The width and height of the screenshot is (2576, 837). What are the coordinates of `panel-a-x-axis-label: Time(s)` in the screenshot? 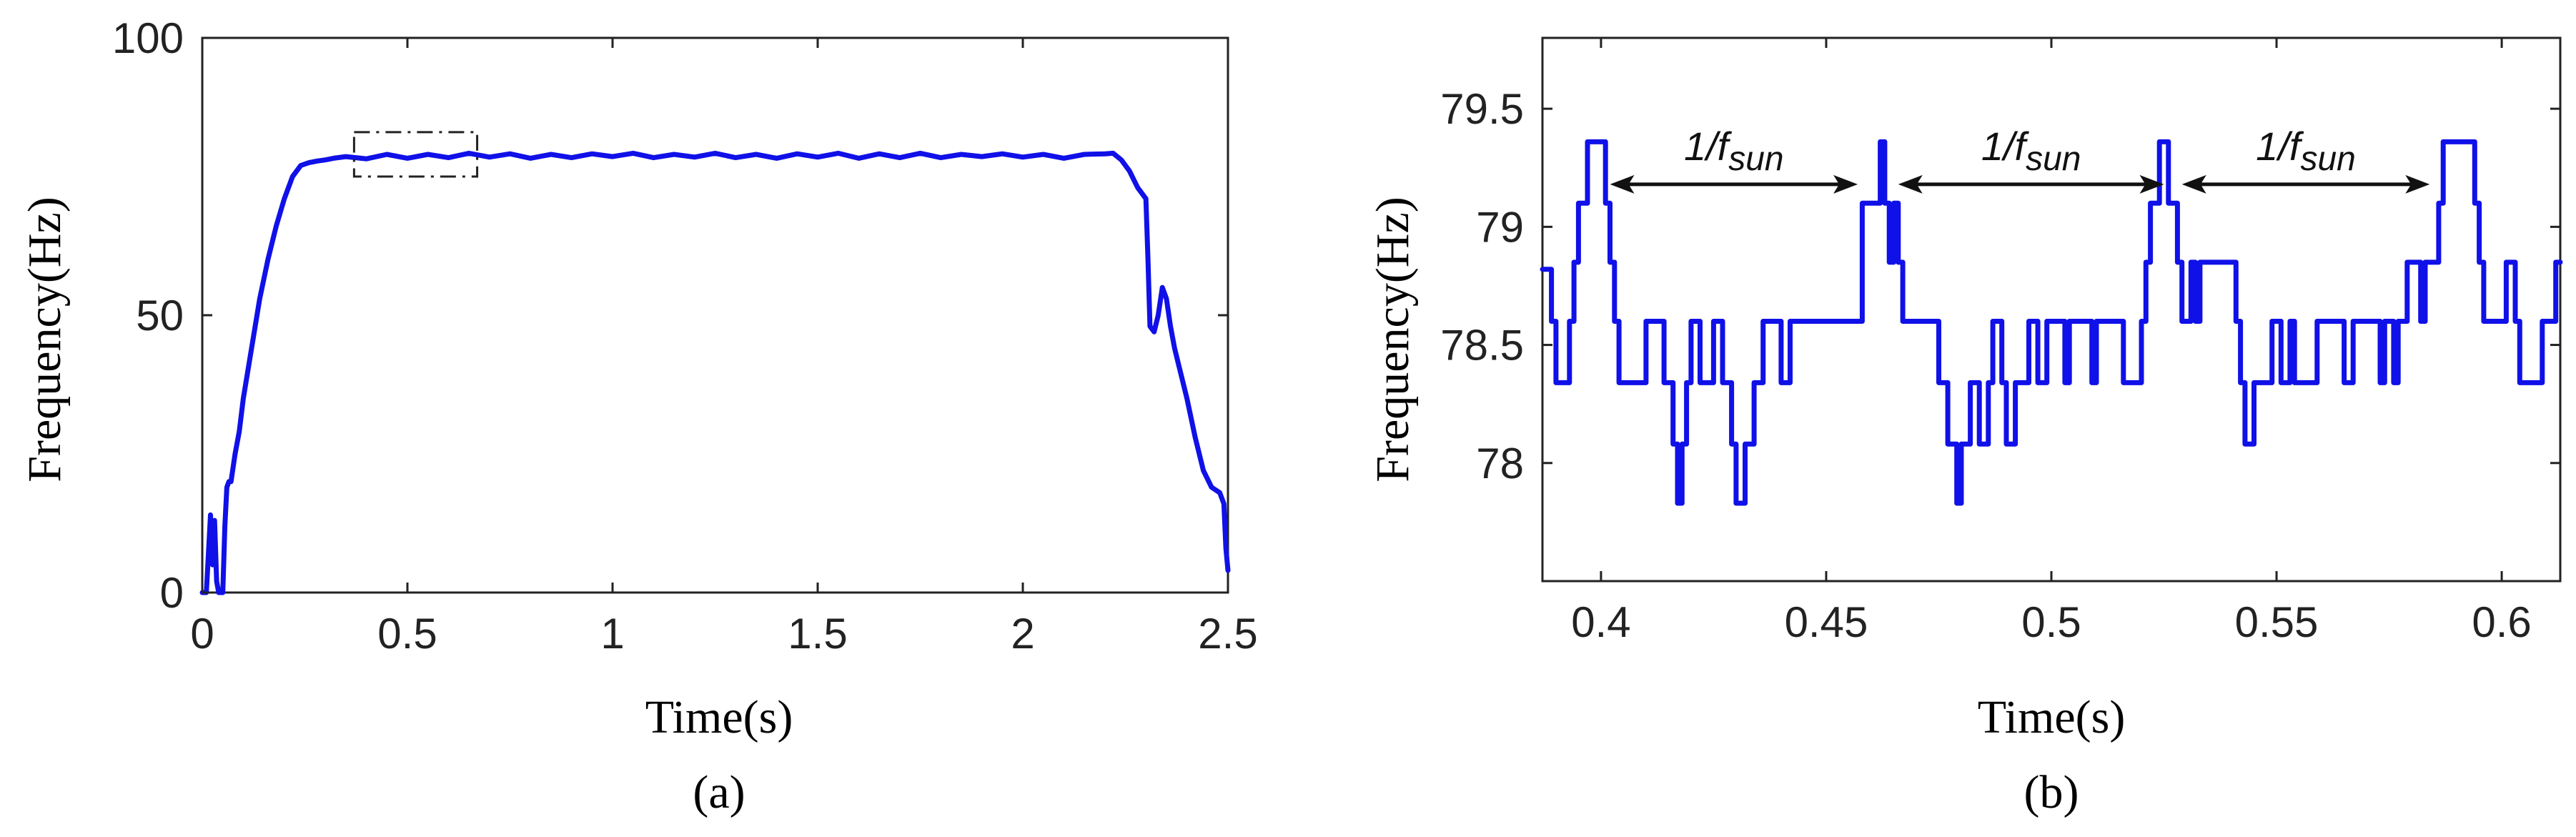 It's located at (719, 717).